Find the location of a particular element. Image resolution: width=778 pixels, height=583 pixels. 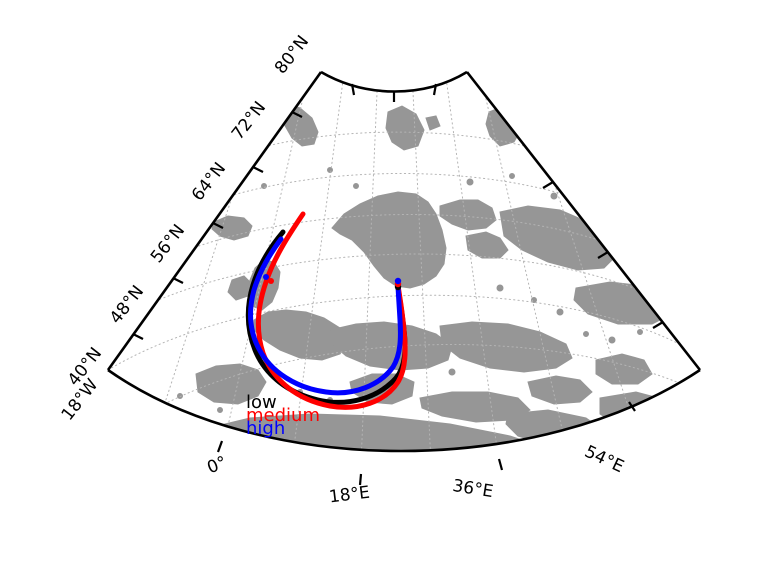

graticule-parallel-56N is located at coordinates (409, 243).